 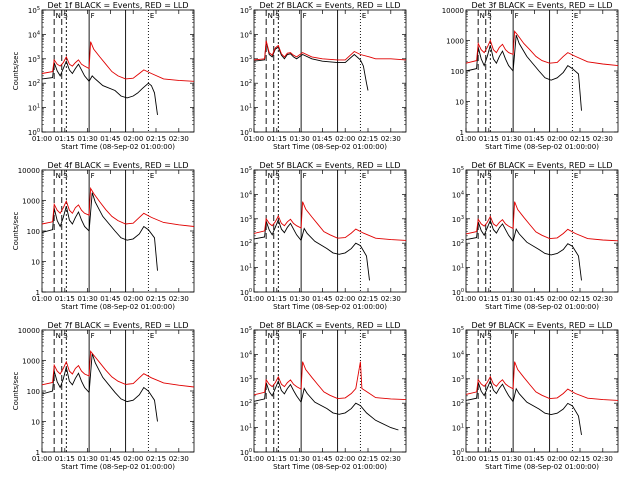 I want to click on y-axis-label: Counts/sec, so click(x=16, y=391).